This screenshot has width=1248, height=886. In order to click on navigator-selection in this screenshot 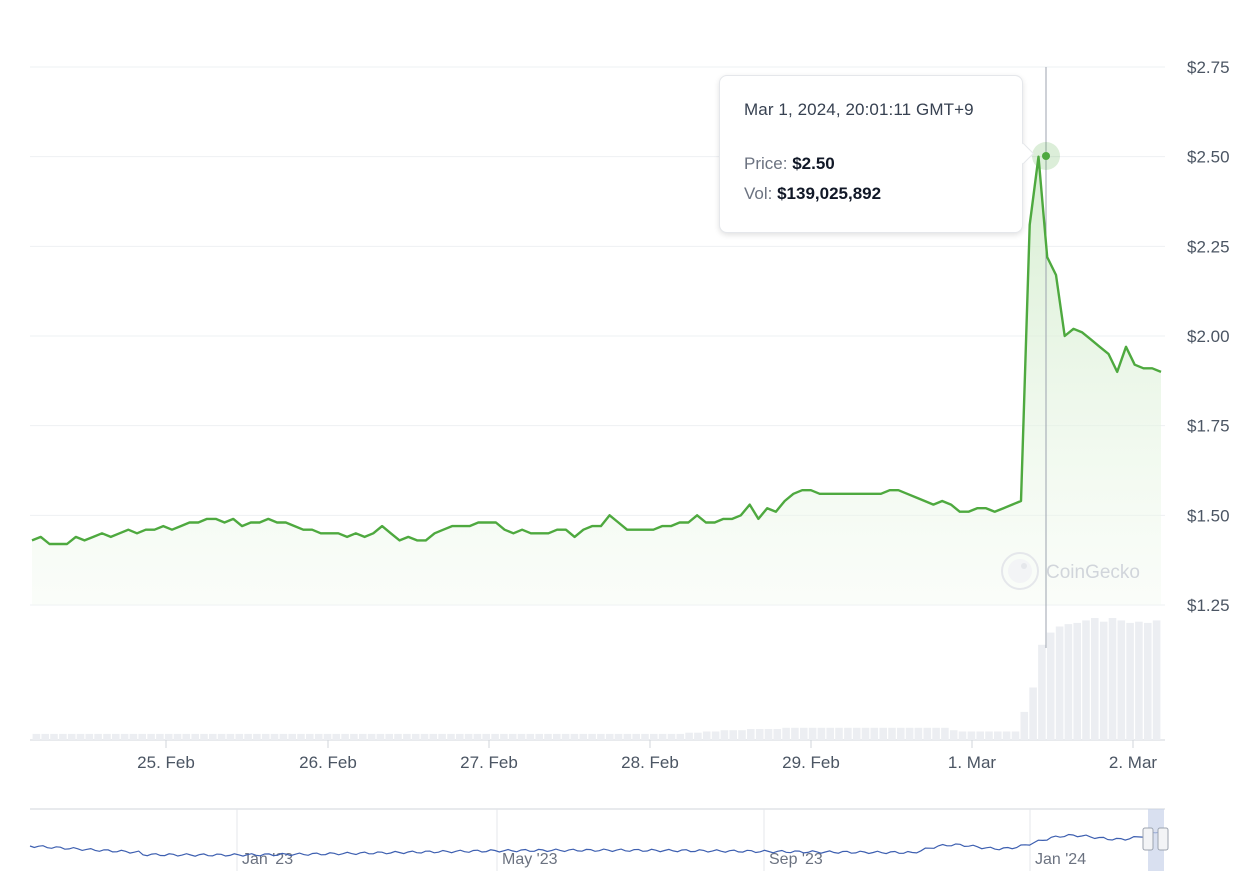, I will do `click(1156, 840)`.